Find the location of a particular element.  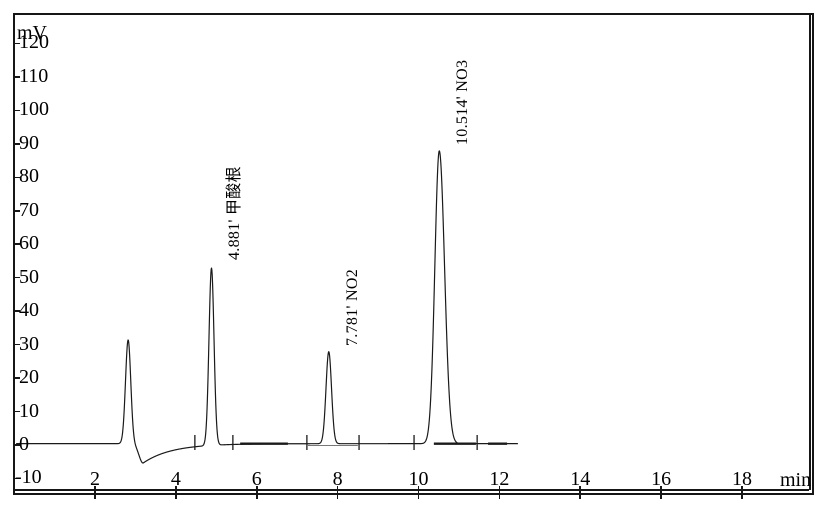

y-axis-tick-label: 110 is located at coordinates (34, 75).